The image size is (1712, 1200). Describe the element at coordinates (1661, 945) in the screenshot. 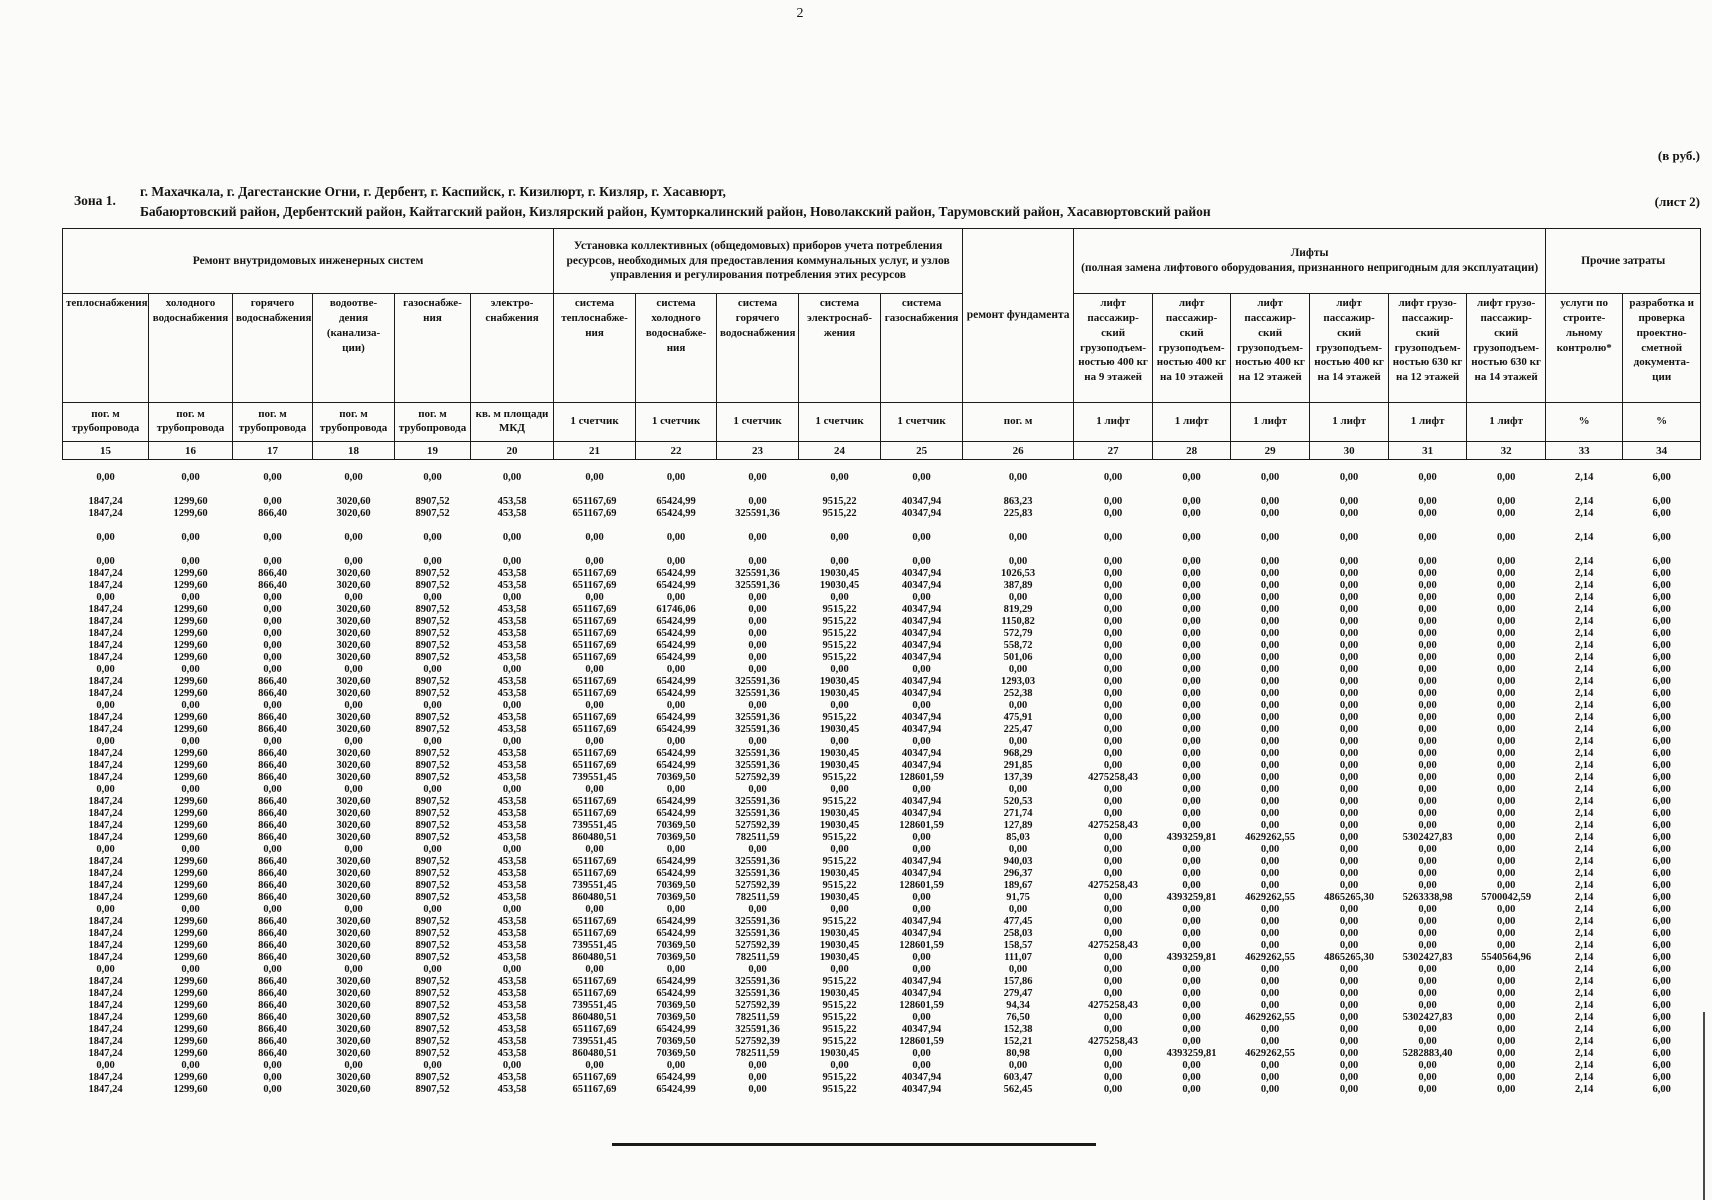

I see `cell-r39-c34: 6,00` at that location.